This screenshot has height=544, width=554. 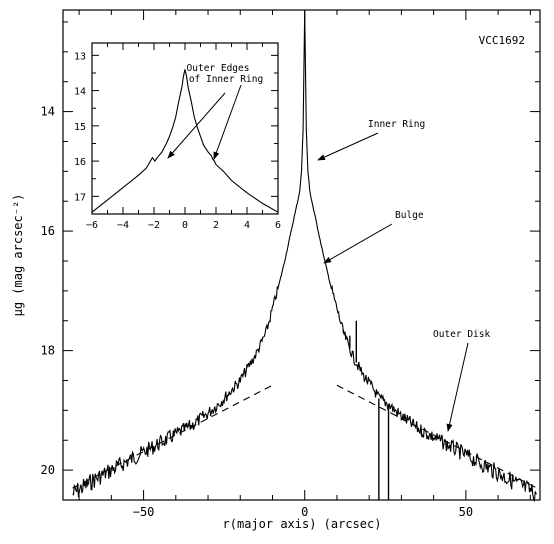 What do you see at coordinates (247, 225) in the screenshot?
I see `inset-x-tick-label: 4` at bounding box center [247, 225].